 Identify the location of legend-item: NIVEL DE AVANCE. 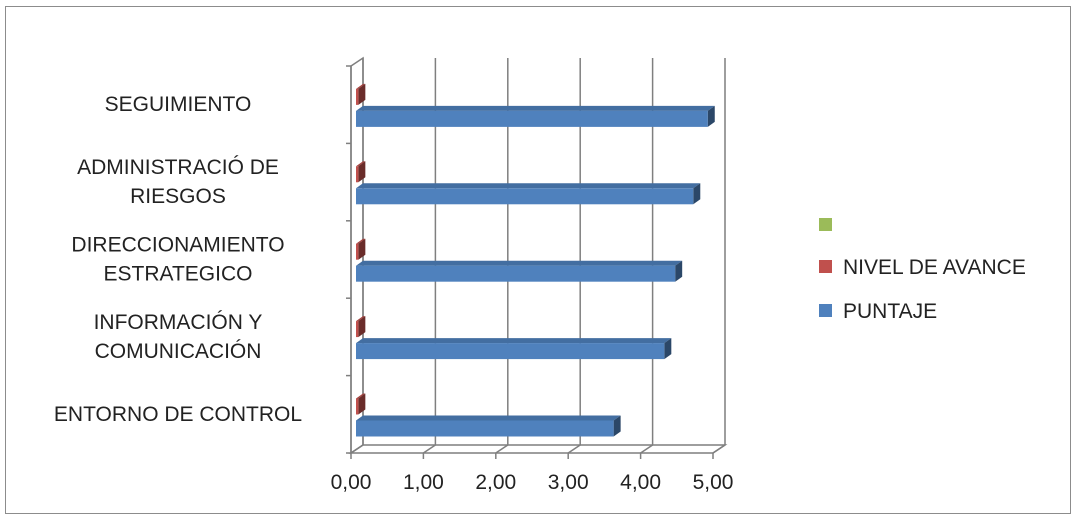
(922, 267).